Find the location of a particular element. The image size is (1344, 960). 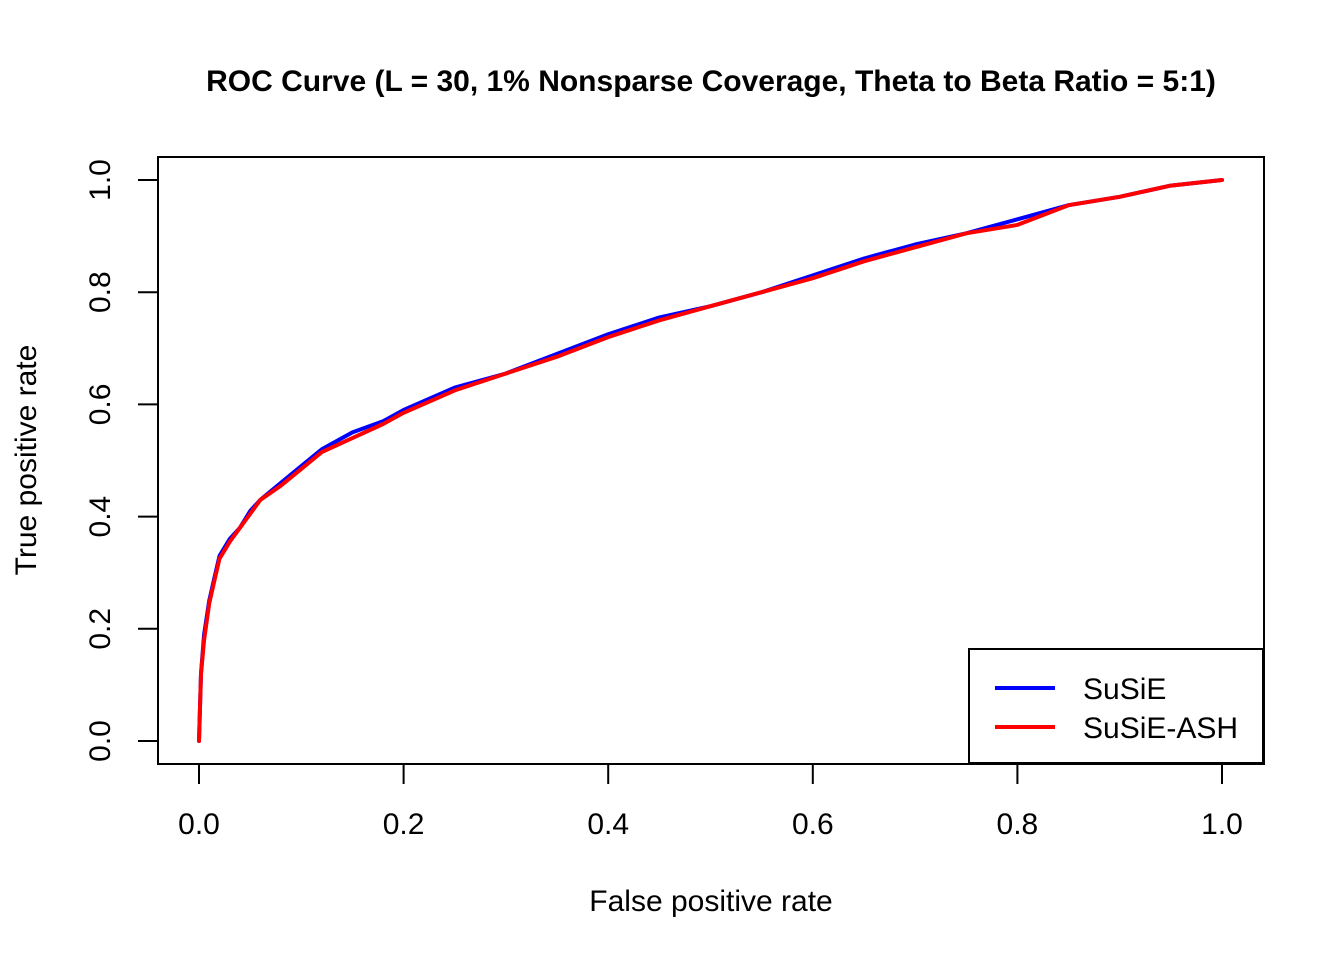

legend-box is located at coordinates (1116, 706).